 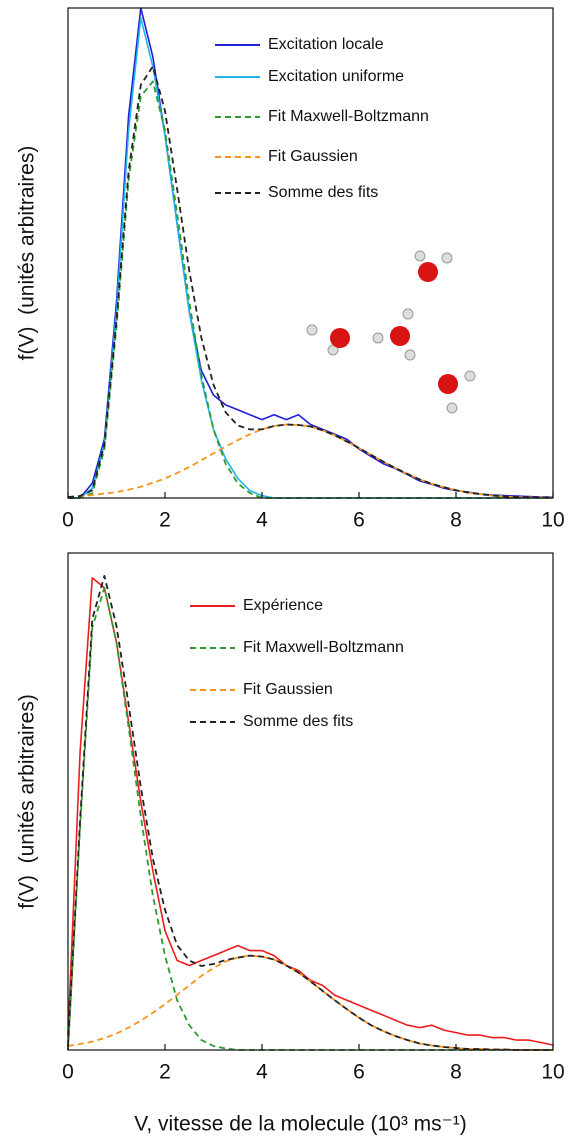 What do you see at coordinates (300, 1124) in the screenshot?
I see `x-axis-label: V, vitesse de la molecule (10³ ms⁻¹)` at bounding box center [300, 1124].